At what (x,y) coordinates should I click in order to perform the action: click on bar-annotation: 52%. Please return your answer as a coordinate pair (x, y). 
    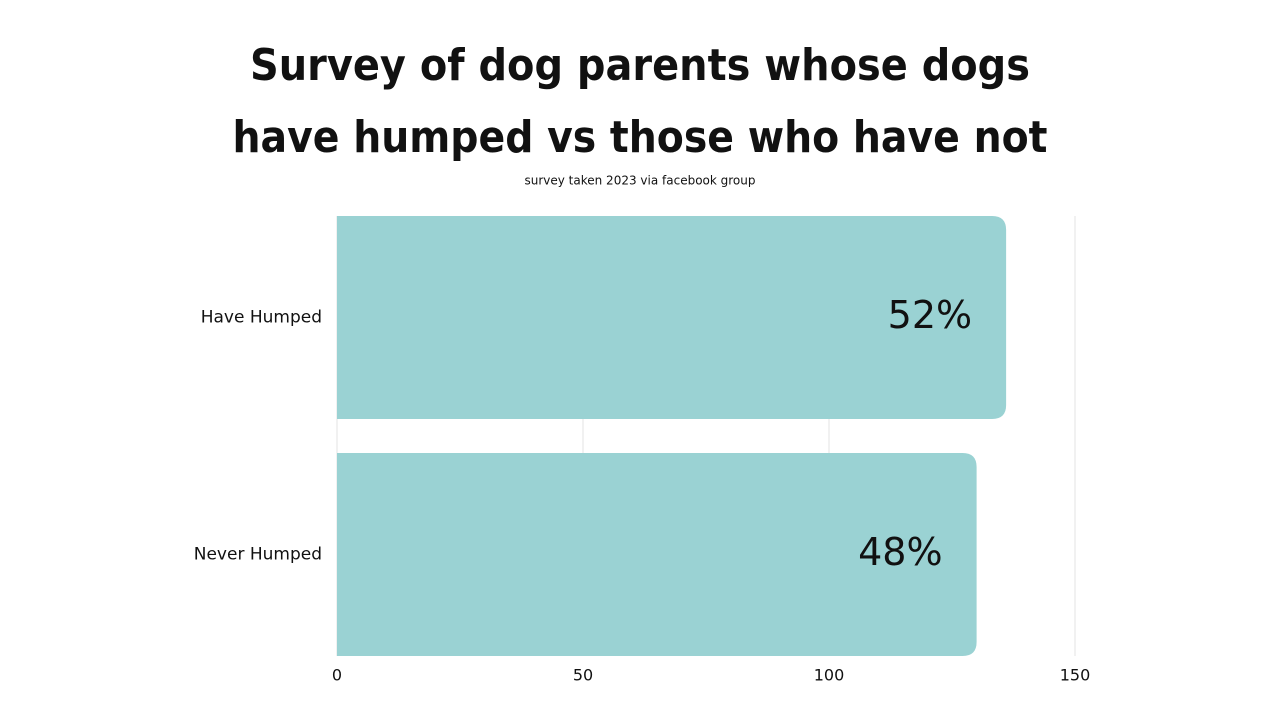
    Looking at the image, I should click on (930, 315).